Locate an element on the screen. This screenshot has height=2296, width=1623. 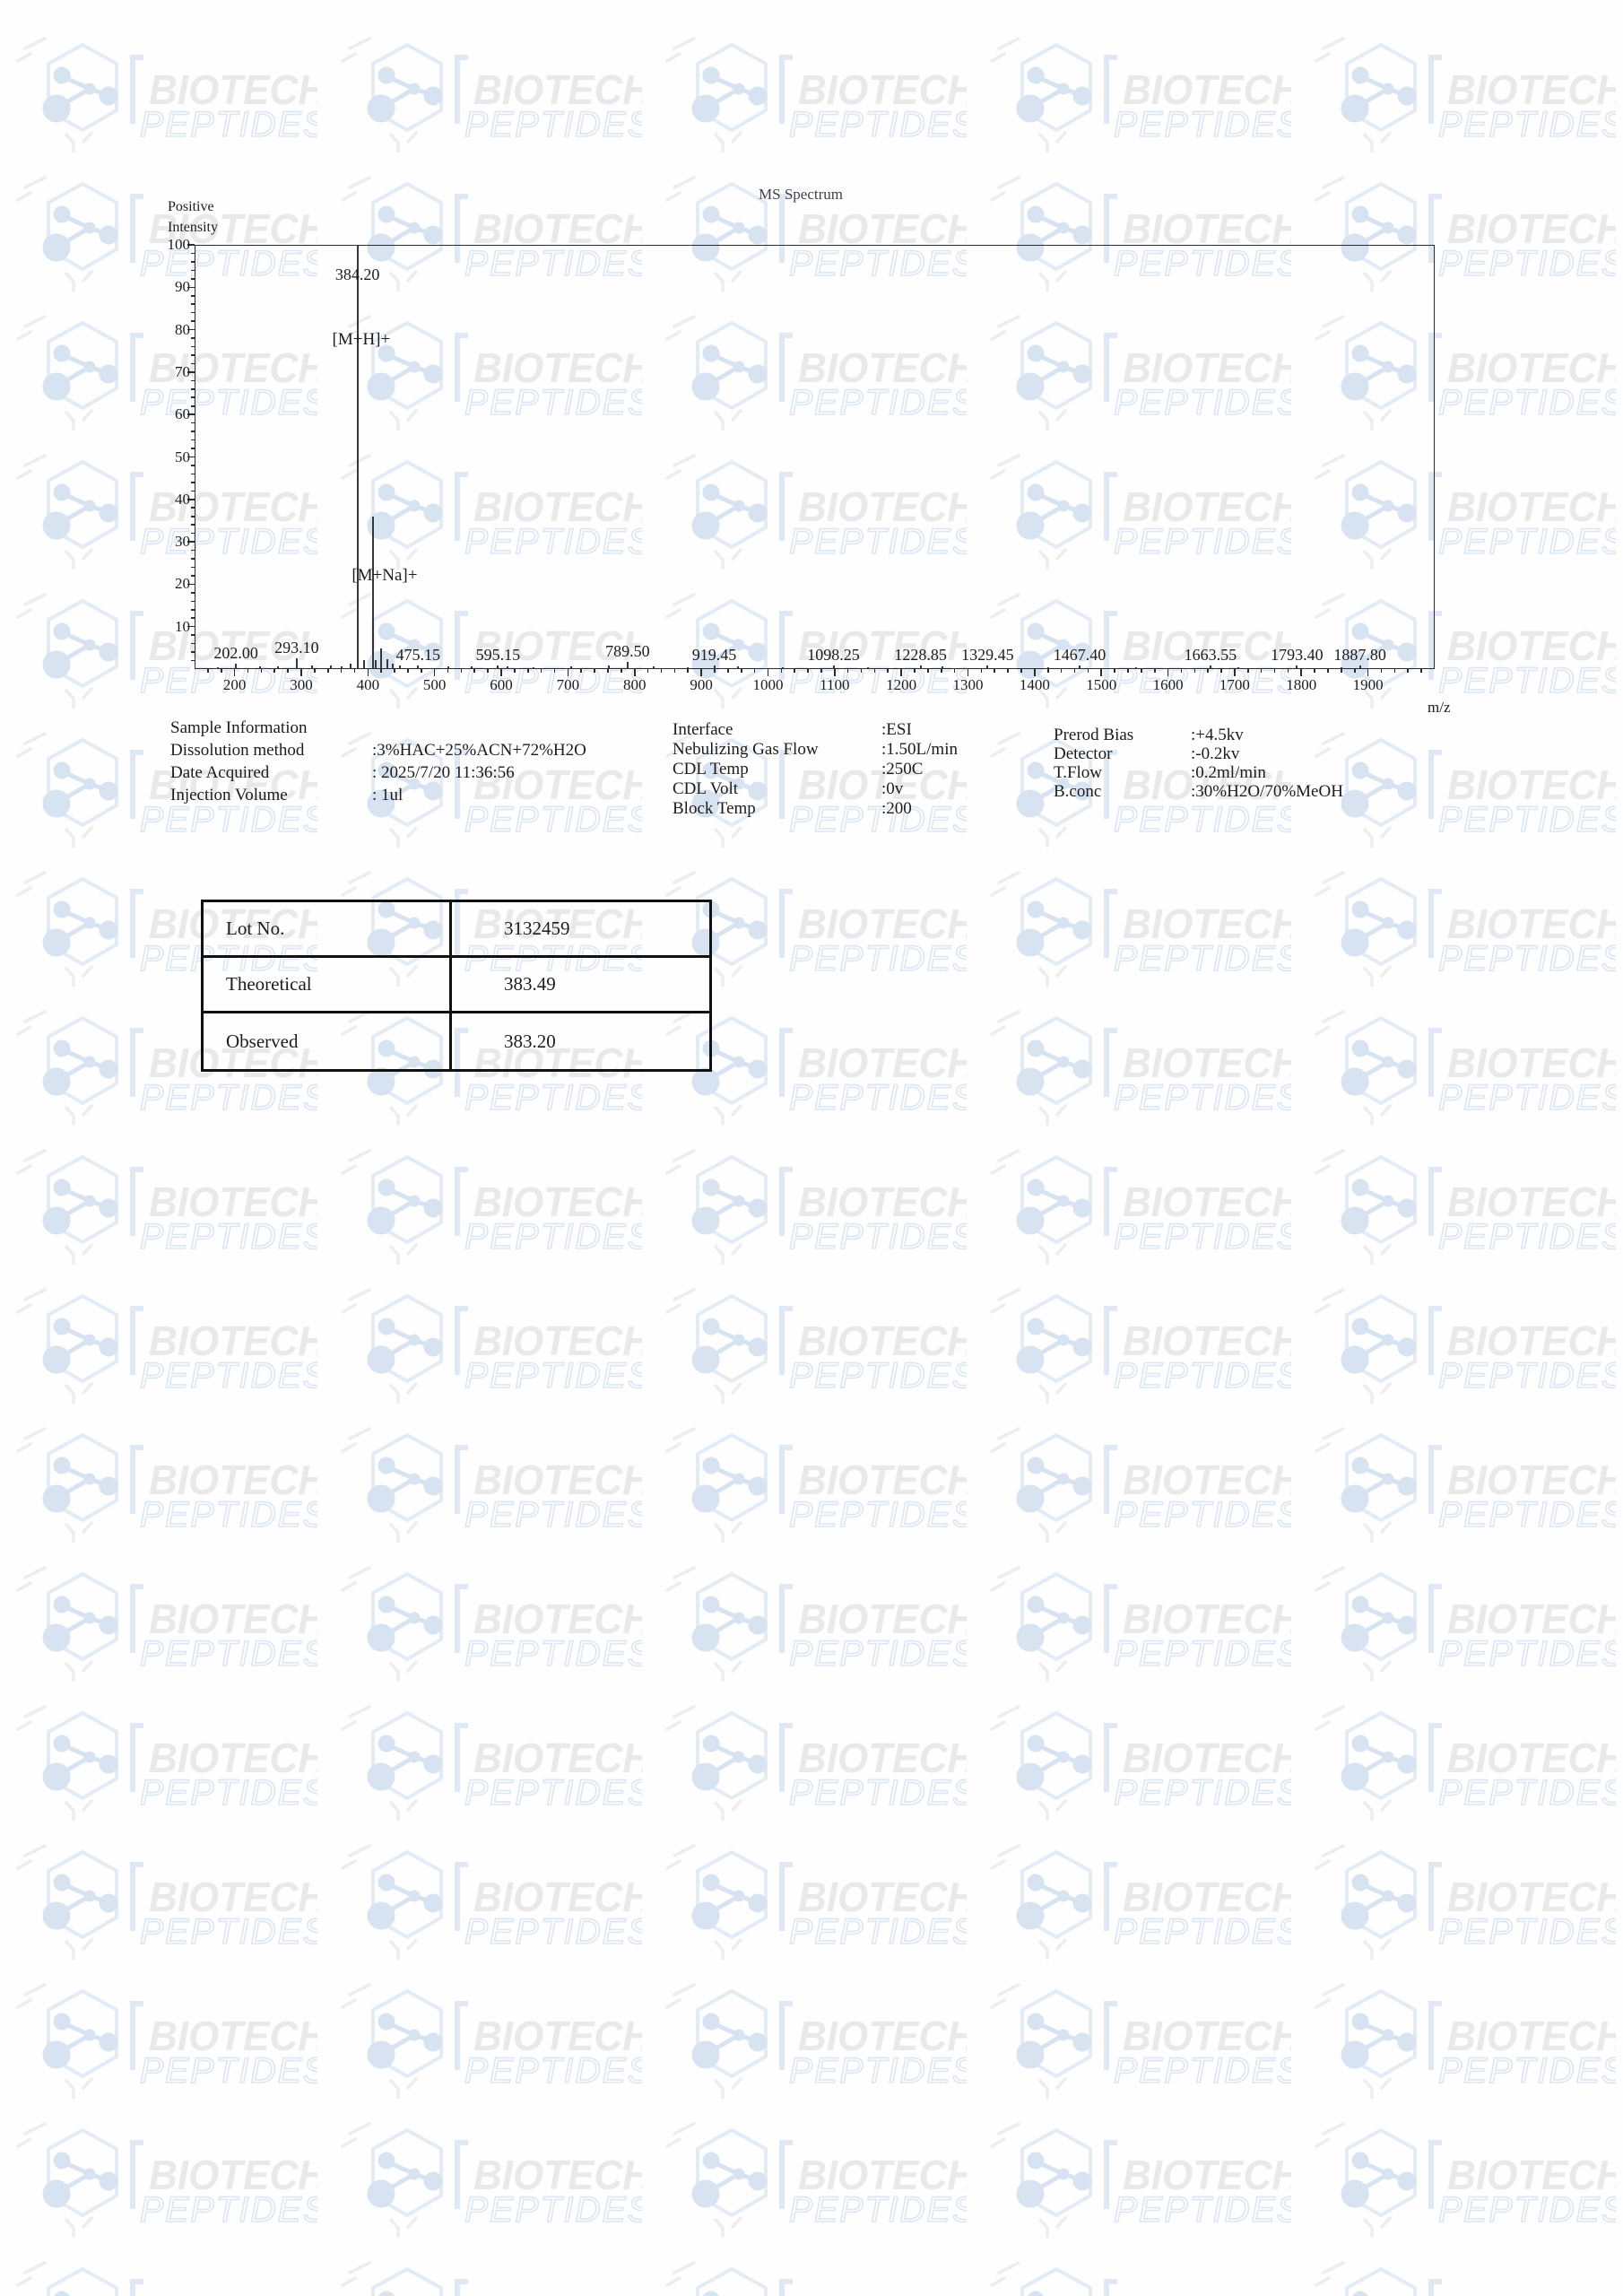
info-value: : 2025/7/20 11:36:56 is located at coordinates (443, 772).